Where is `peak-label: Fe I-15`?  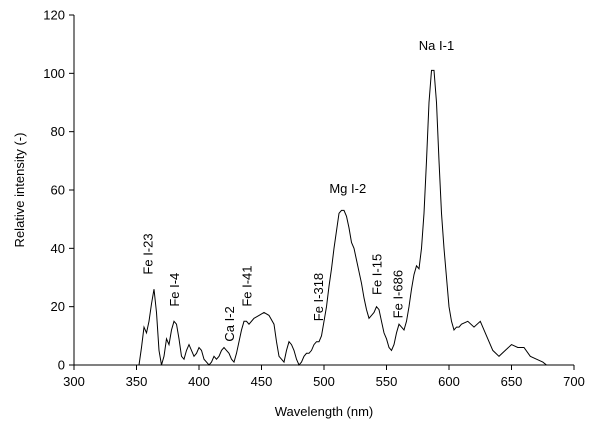
peak-label: Fe I-15 is located at coordinates (377, 274).